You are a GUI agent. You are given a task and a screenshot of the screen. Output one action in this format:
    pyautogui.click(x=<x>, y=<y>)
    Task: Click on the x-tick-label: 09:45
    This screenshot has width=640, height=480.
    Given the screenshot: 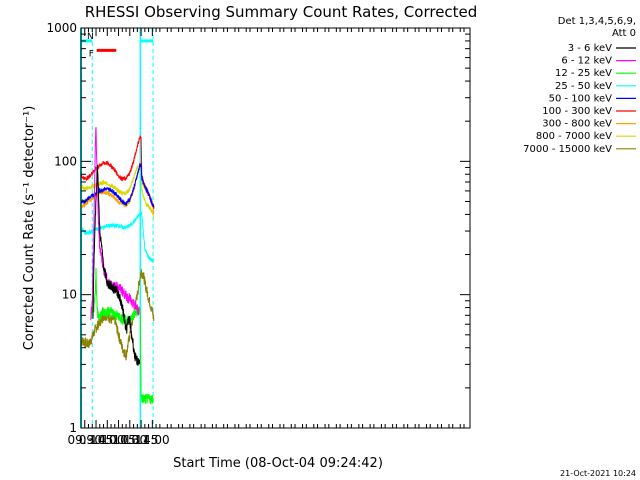 What is the action you would take?
    pyautogui.click(x=96, y=440)
    